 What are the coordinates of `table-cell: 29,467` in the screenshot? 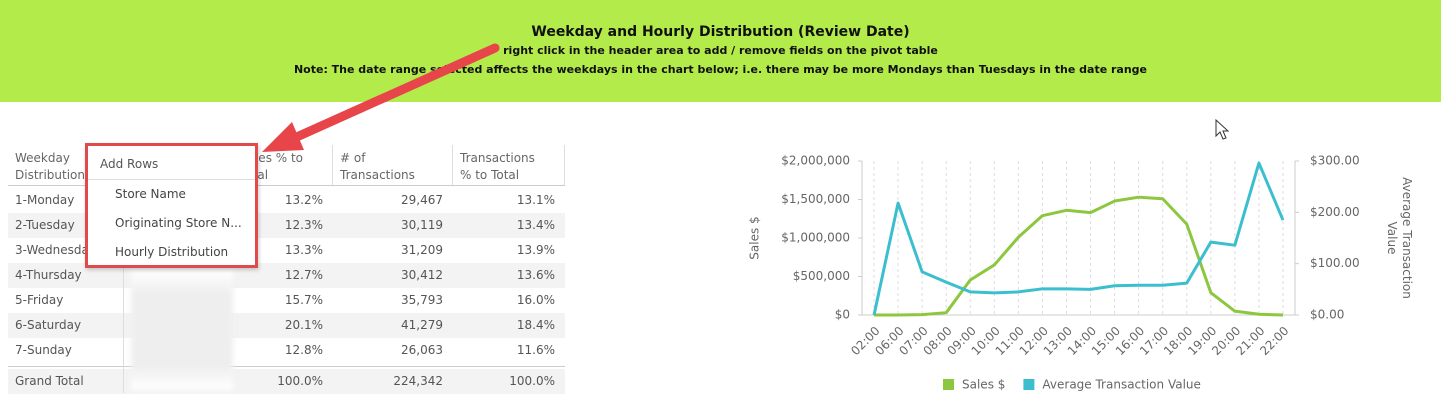 It's located at (422, 200).